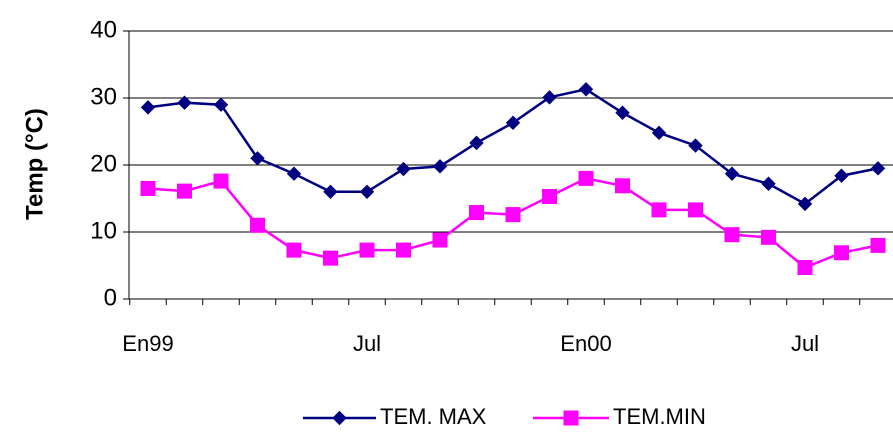  Describe the element at coordinates (103, 29) in the screenshot. I see `y-tick-label: 40` at that location.